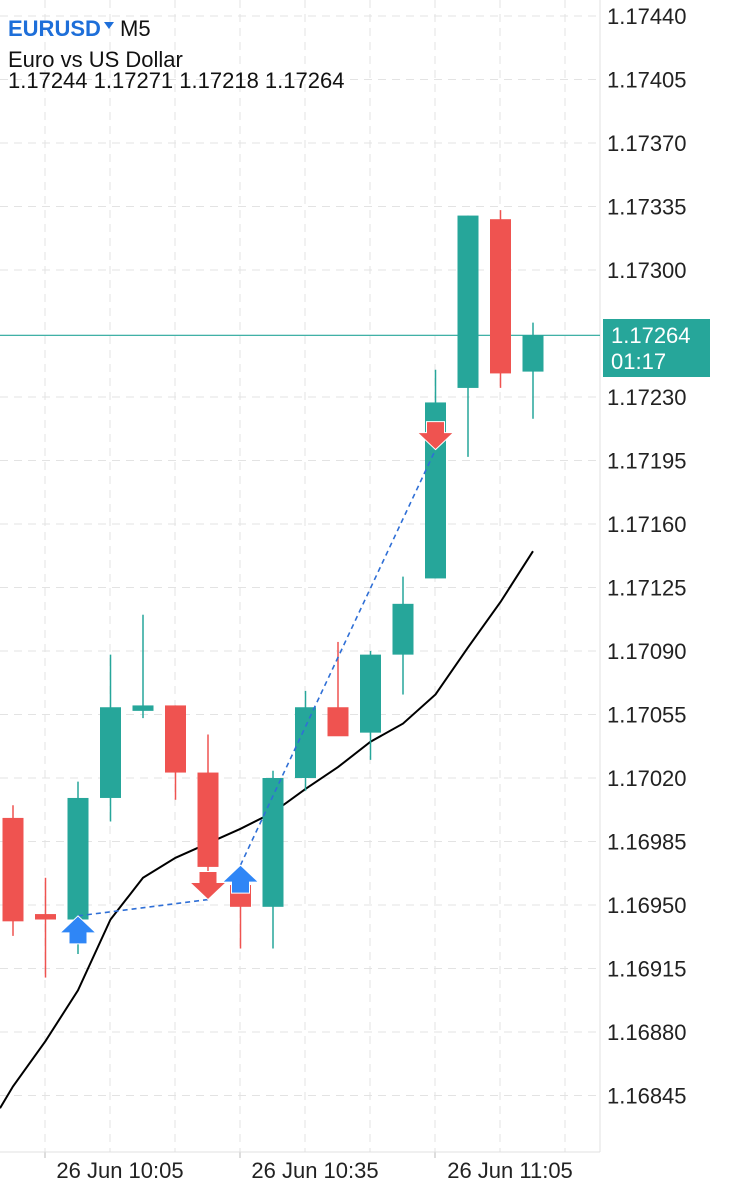 This screenshot has height=1200, width=729. Describe the element at coordinates (647, 1032) in the screenshot. I see `y-tick-label: 1.16880` at that location.